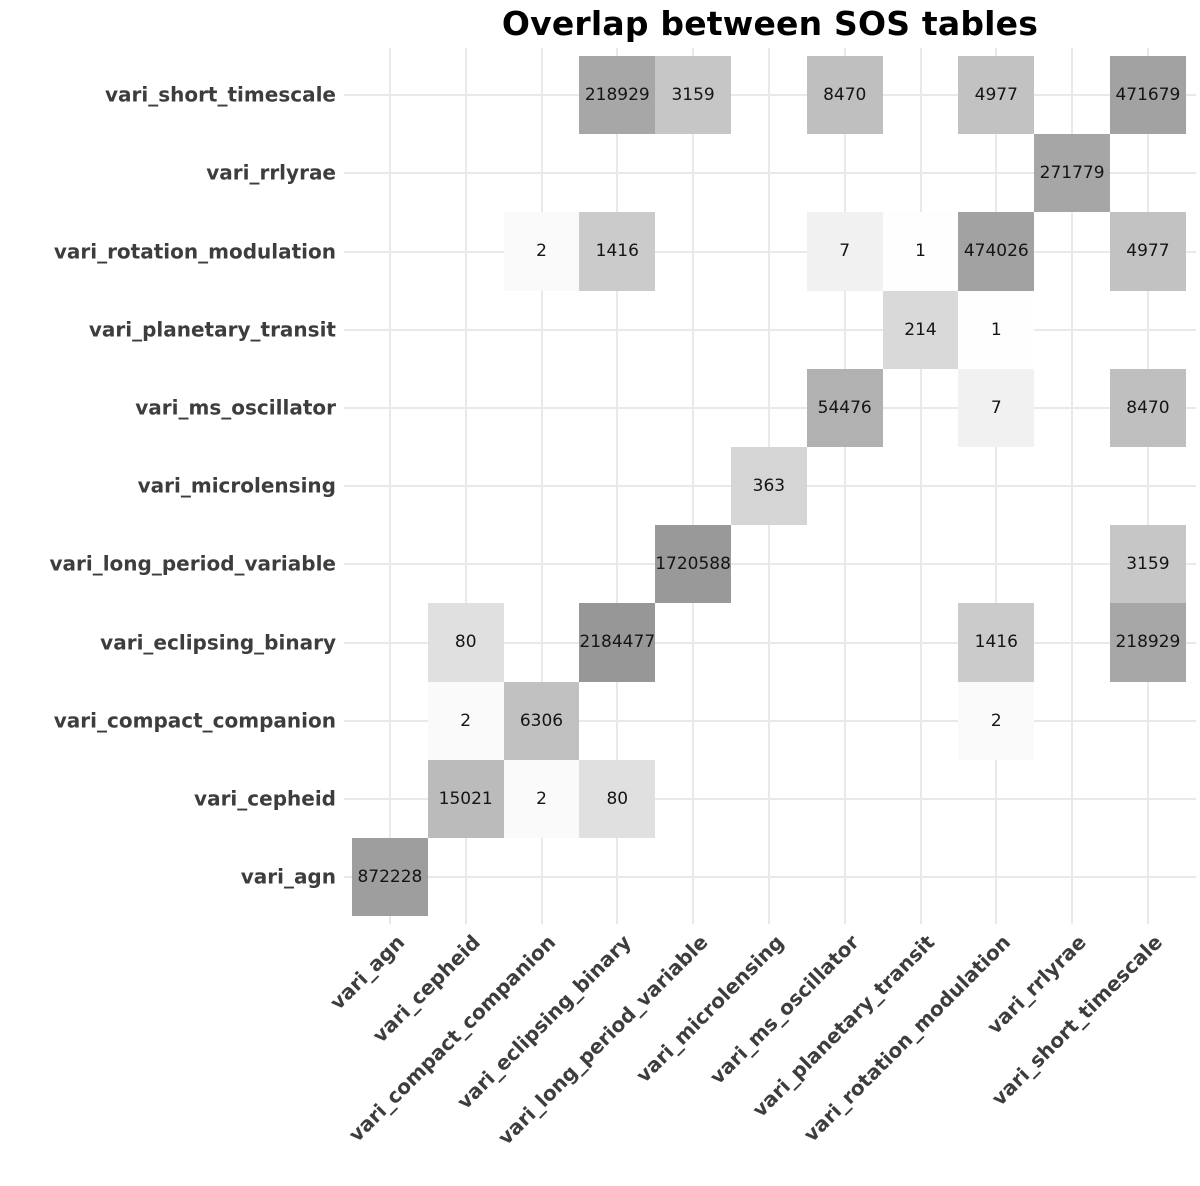 Image resolution: width=1200 pixels, height=1186 pixels. Describe the element at coordinates (271, 172) in the screenshot. I see `y-axis-label: vari_rrlyrae` at that location.